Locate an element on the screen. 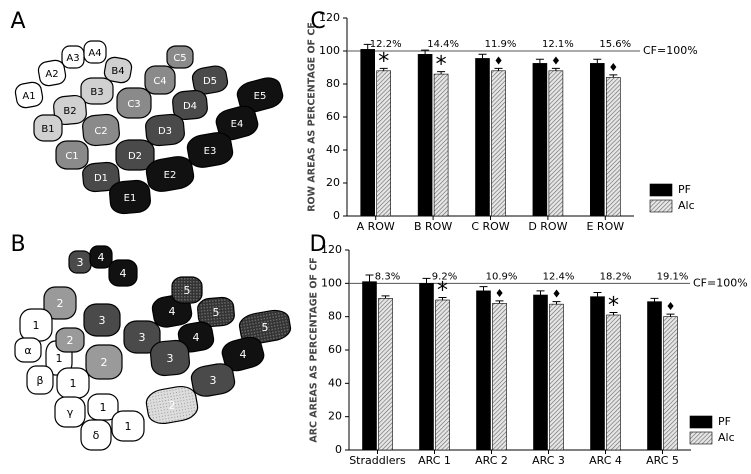  annotation: 18.2% is located at coordinates (616, 276).